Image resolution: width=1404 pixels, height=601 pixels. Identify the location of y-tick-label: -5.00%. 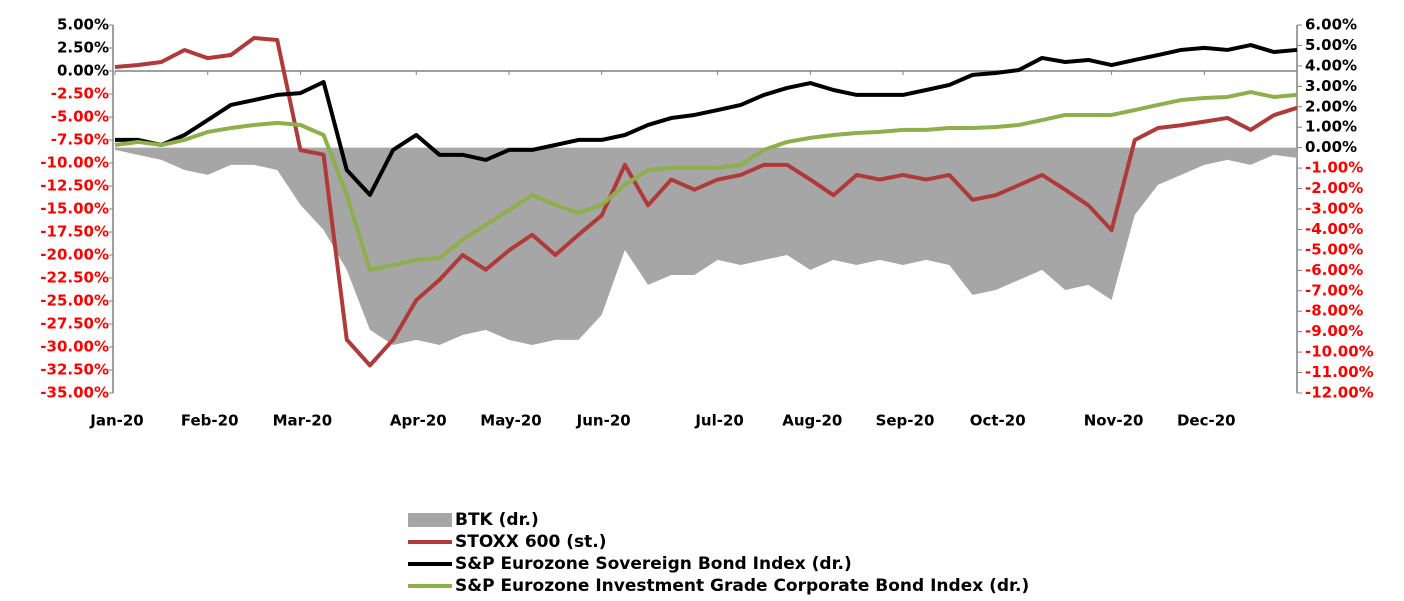
(80, 117).